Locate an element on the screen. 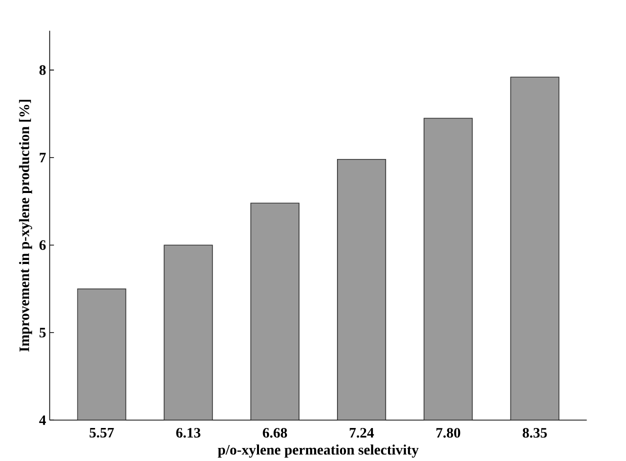  y-tick-label: 8 is located at coordinates (42, 70).